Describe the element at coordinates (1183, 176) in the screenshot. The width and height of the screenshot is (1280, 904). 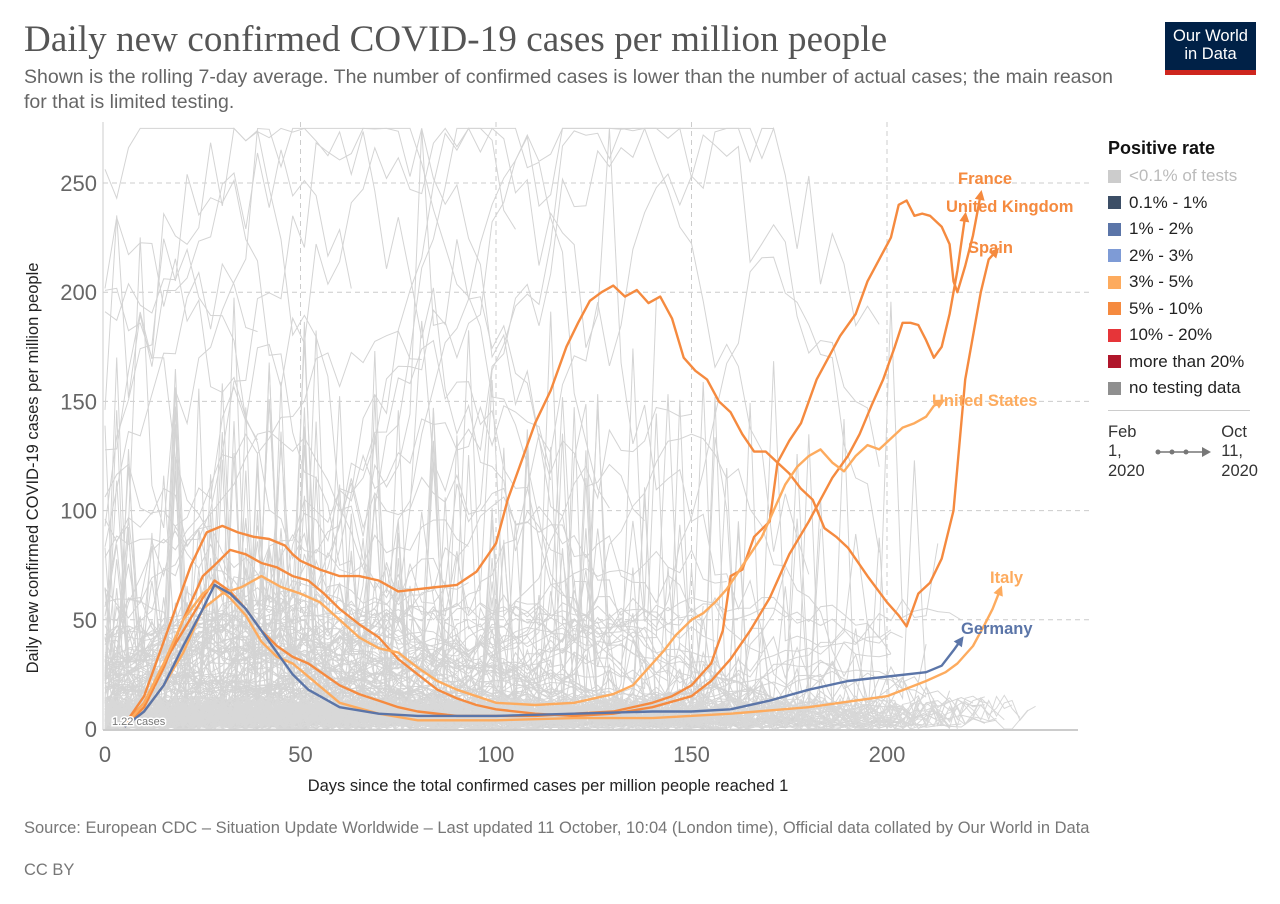
I see `legend-label: <0.1% of tests` at that location.